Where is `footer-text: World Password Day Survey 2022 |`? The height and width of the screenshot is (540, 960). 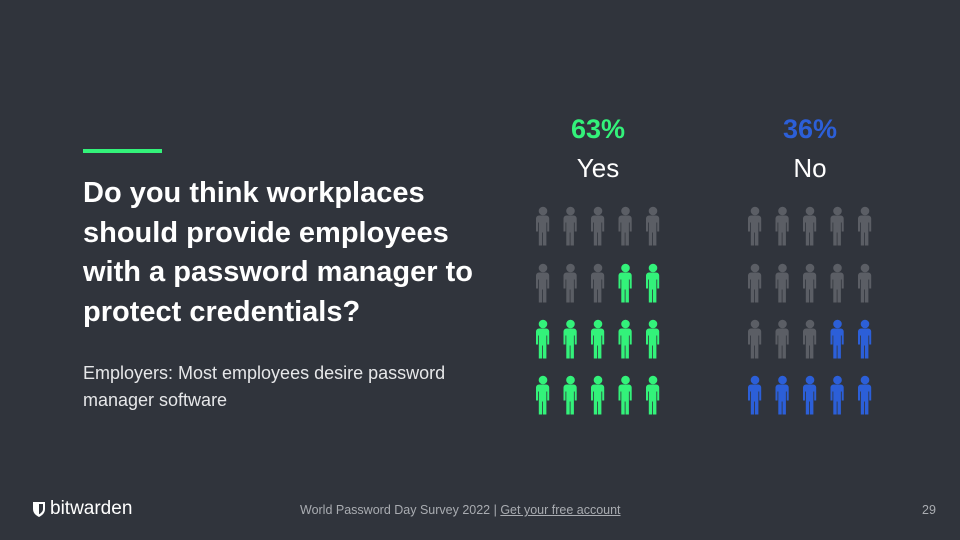
footer-text: World Password Day Survey 2022 | is located at coordinates (400, 510).